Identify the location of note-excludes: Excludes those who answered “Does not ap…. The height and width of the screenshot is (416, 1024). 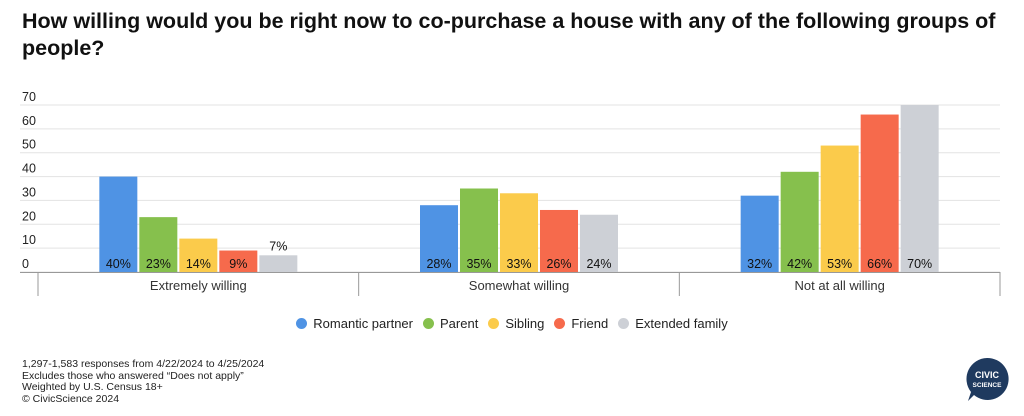
(133, 375).